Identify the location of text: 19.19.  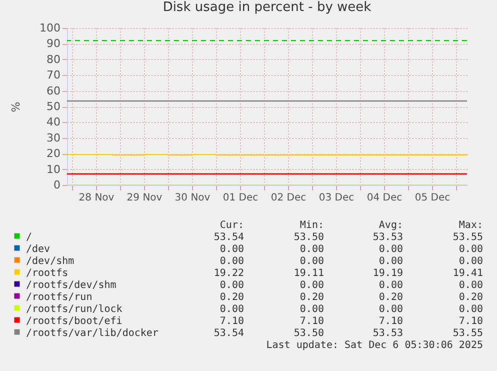
(387, 273).